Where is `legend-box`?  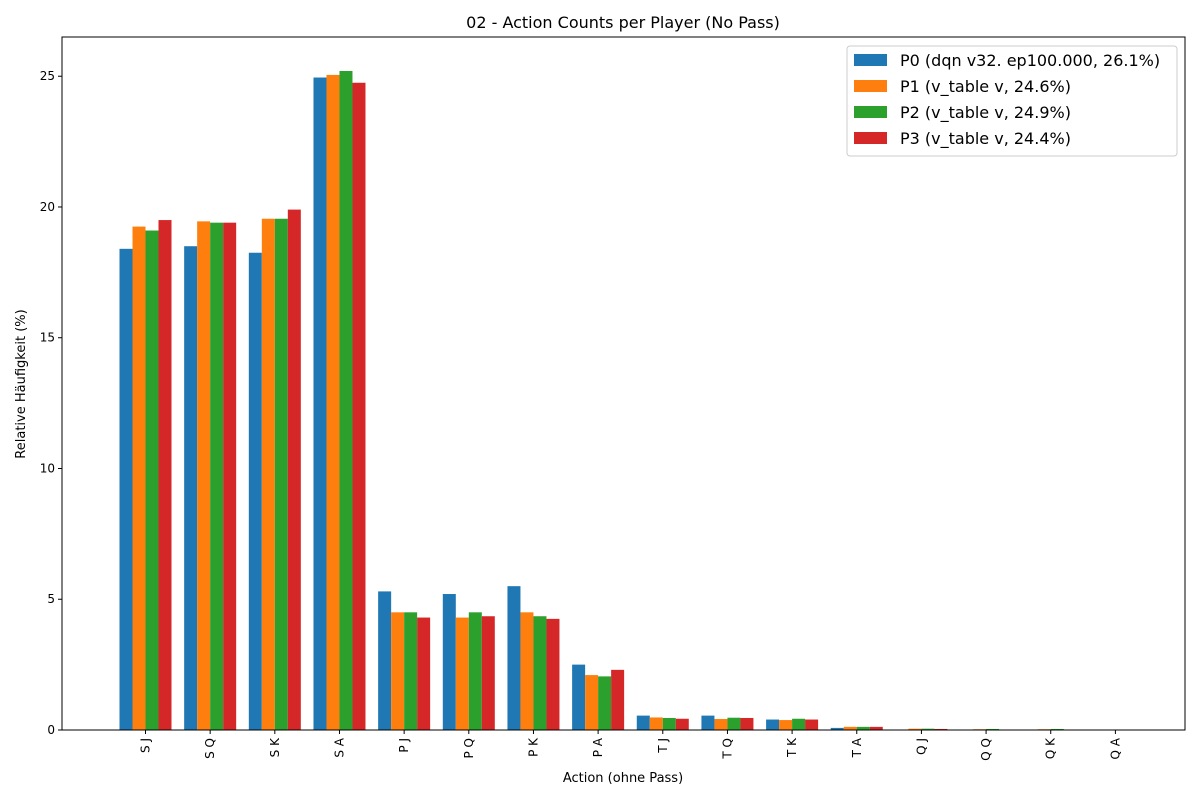 legend-box is located at coordinates (1012, 101).